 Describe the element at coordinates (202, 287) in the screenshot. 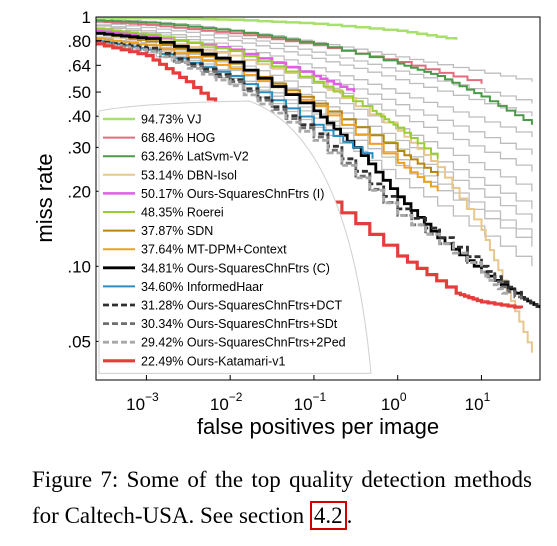

I see `legend-entry-9: 34.60% InformedHaar` at that location.